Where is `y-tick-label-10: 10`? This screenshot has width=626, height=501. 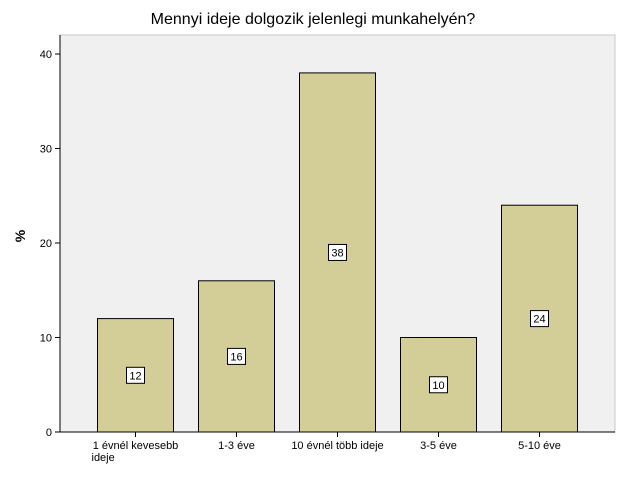
y-tick-label-10: 10 is located at coordinates (46, 339).